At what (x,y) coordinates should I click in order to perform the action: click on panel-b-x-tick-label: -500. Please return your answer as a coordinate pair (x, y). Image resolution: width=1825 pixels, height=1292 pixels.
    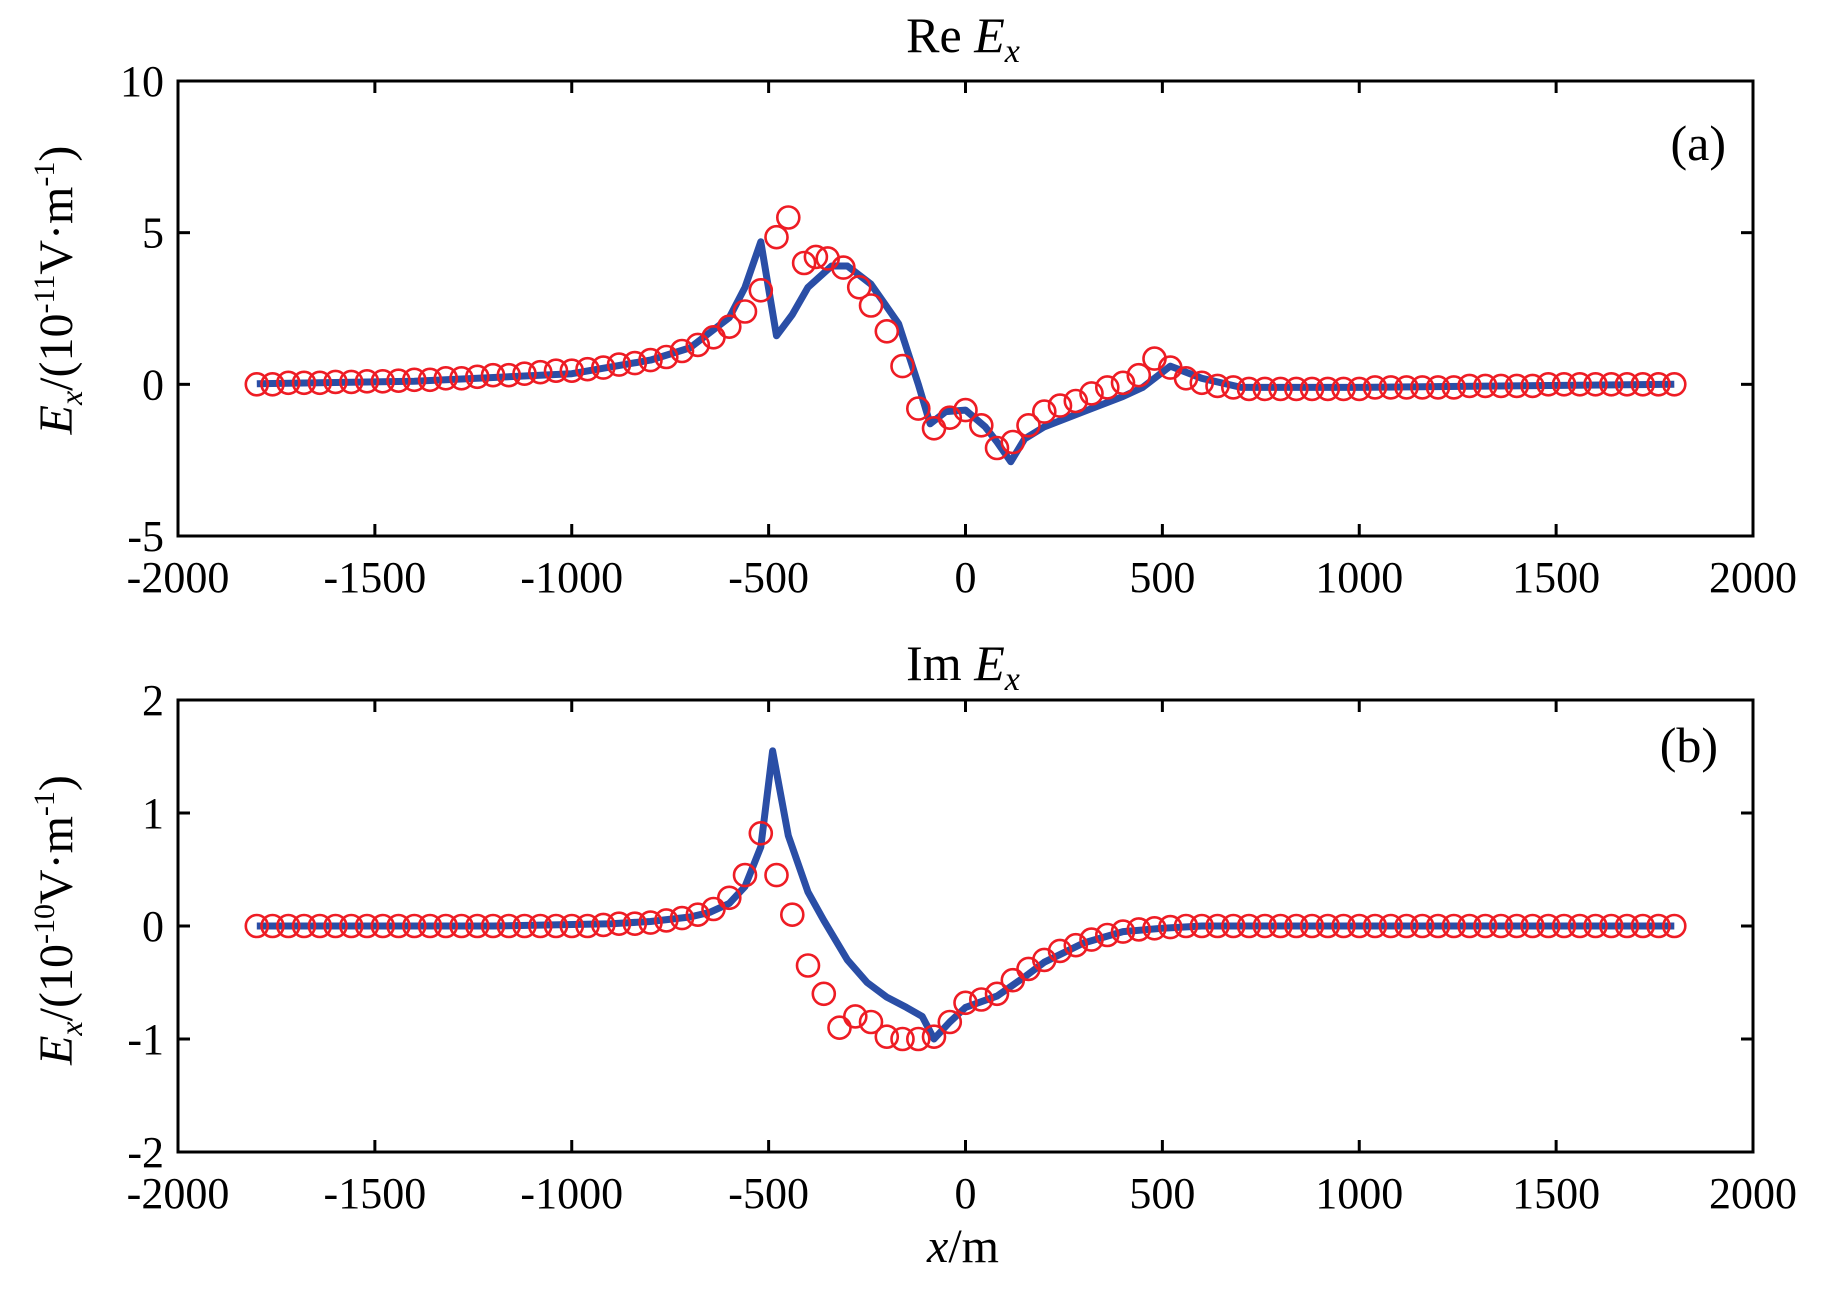
    Looking at the image, I should click on (768, 1193).